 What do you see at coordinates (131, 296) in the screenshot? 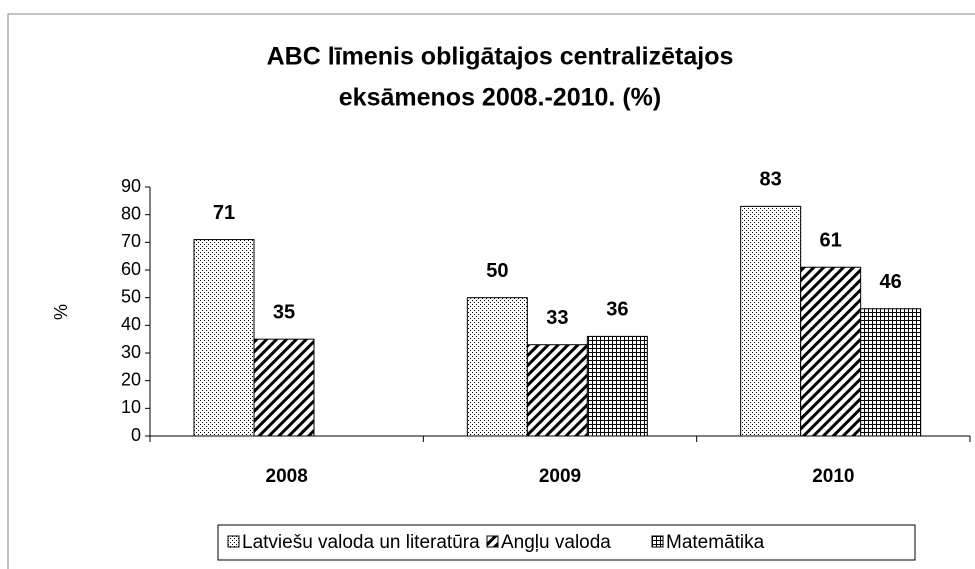
I see `y-tick-label: 50` at bounding box center [131, 296].